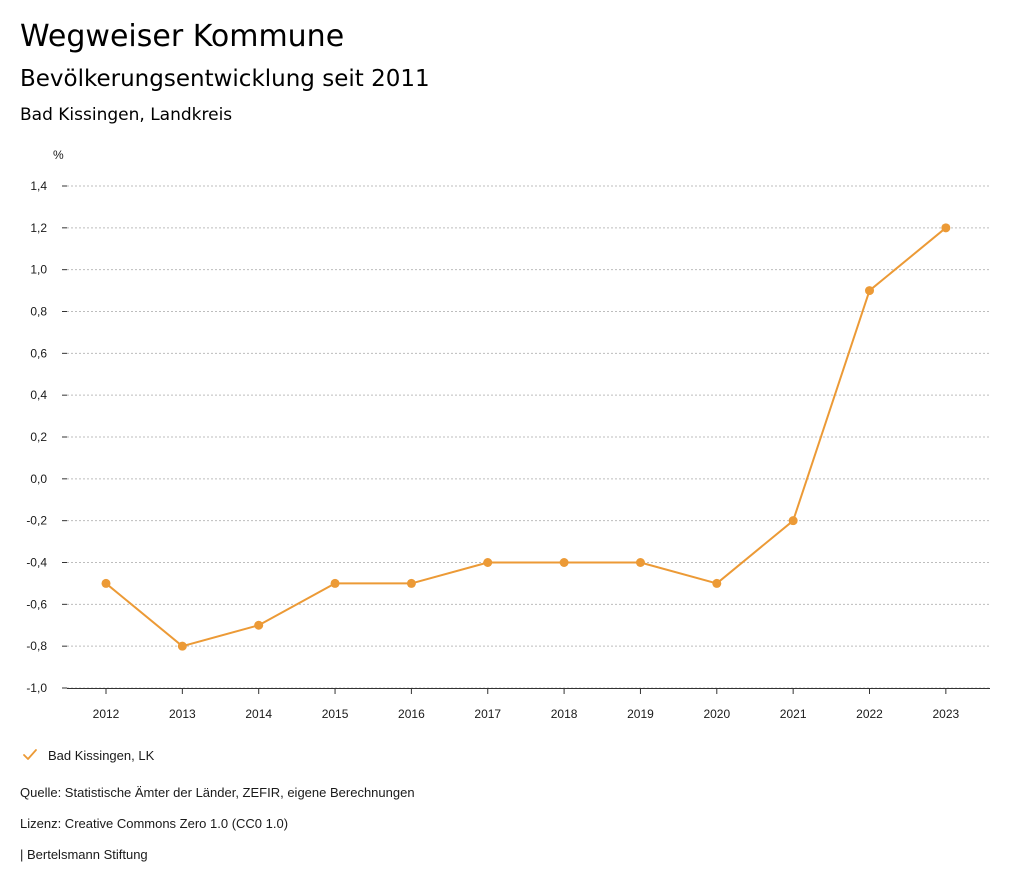  Describe the element at coordinates (106, 714) in the screenshot. I see `x-tick-label: 2012` at that location.